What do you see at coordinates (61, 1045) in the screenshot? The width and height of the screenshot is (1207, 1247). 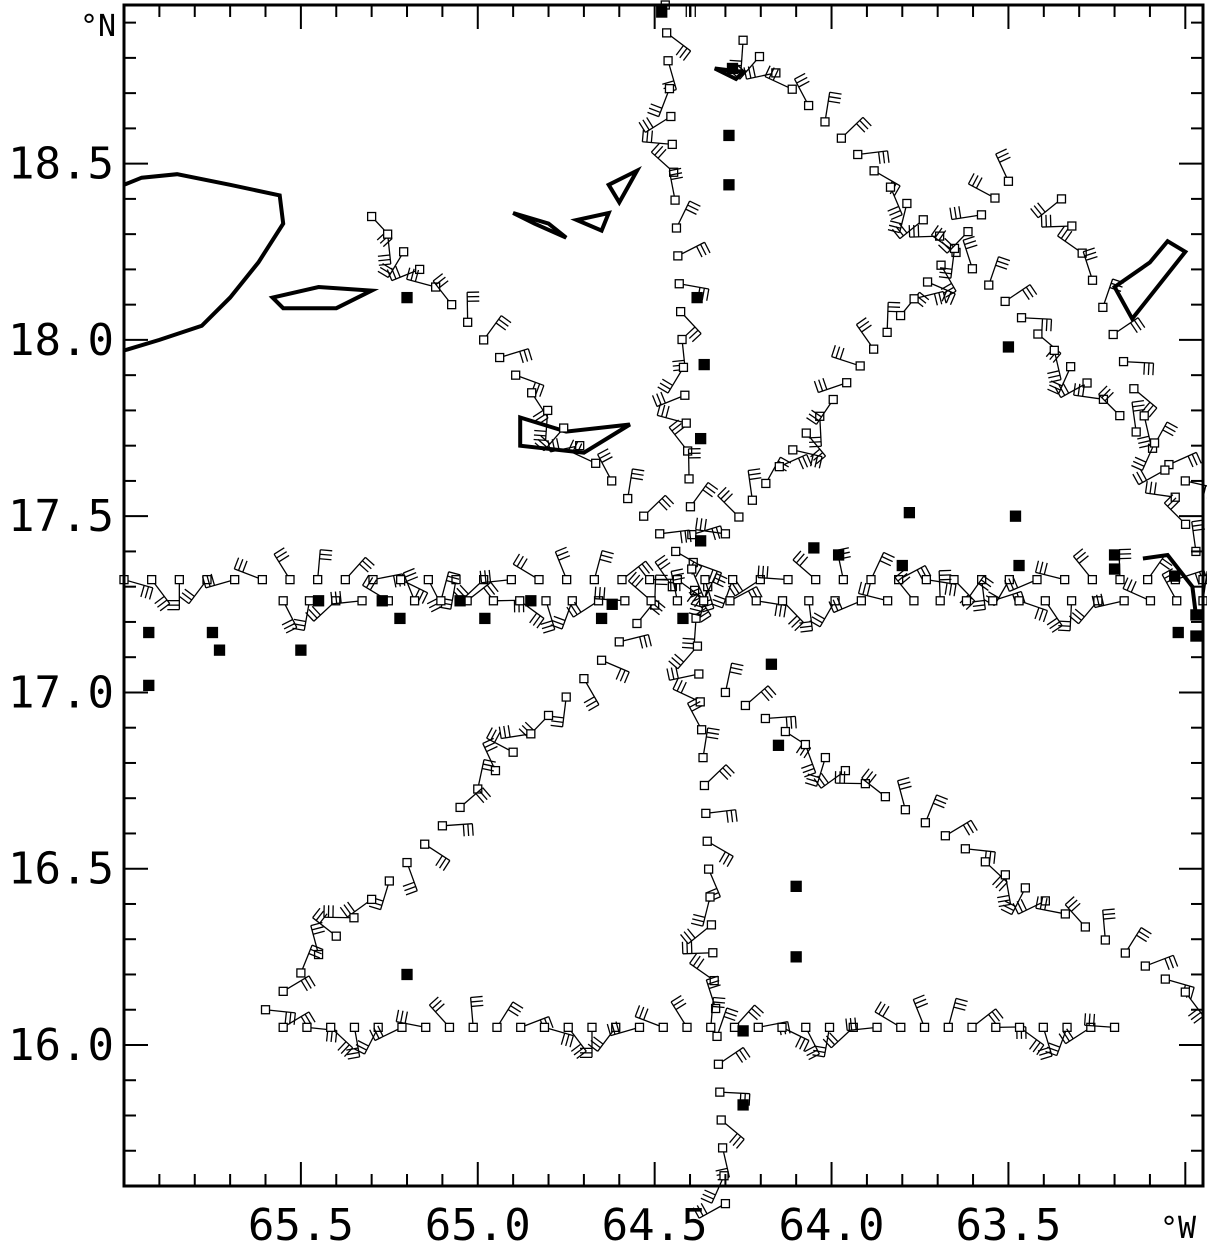 I see `y-tick-label: 16.0` at bounding box center [61, 1045].